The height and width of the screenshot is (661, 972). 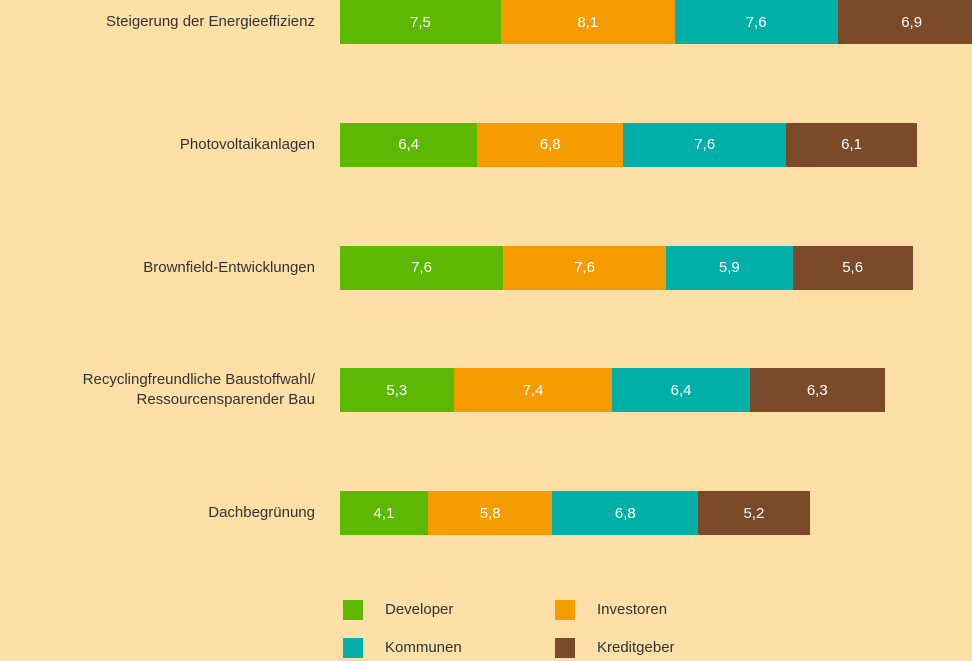 I want to click on value-label: 8,1, so click(x=588, y=22).